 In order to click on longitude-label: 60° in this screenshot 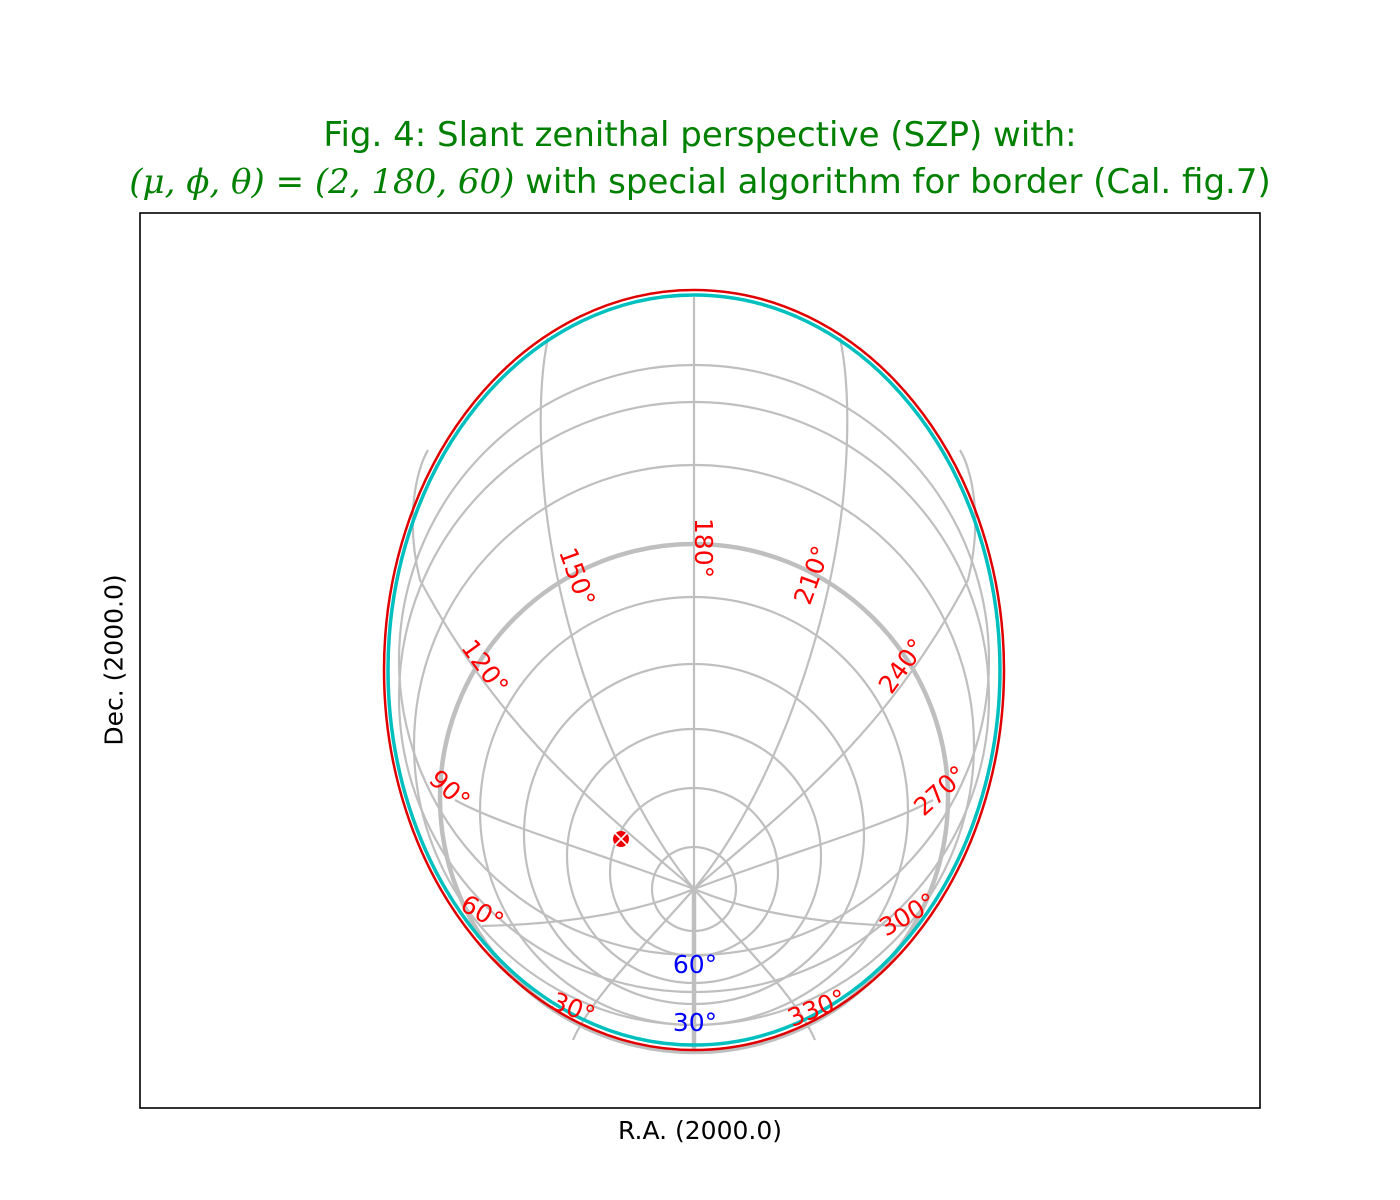, I will do `click(482, 912)`.